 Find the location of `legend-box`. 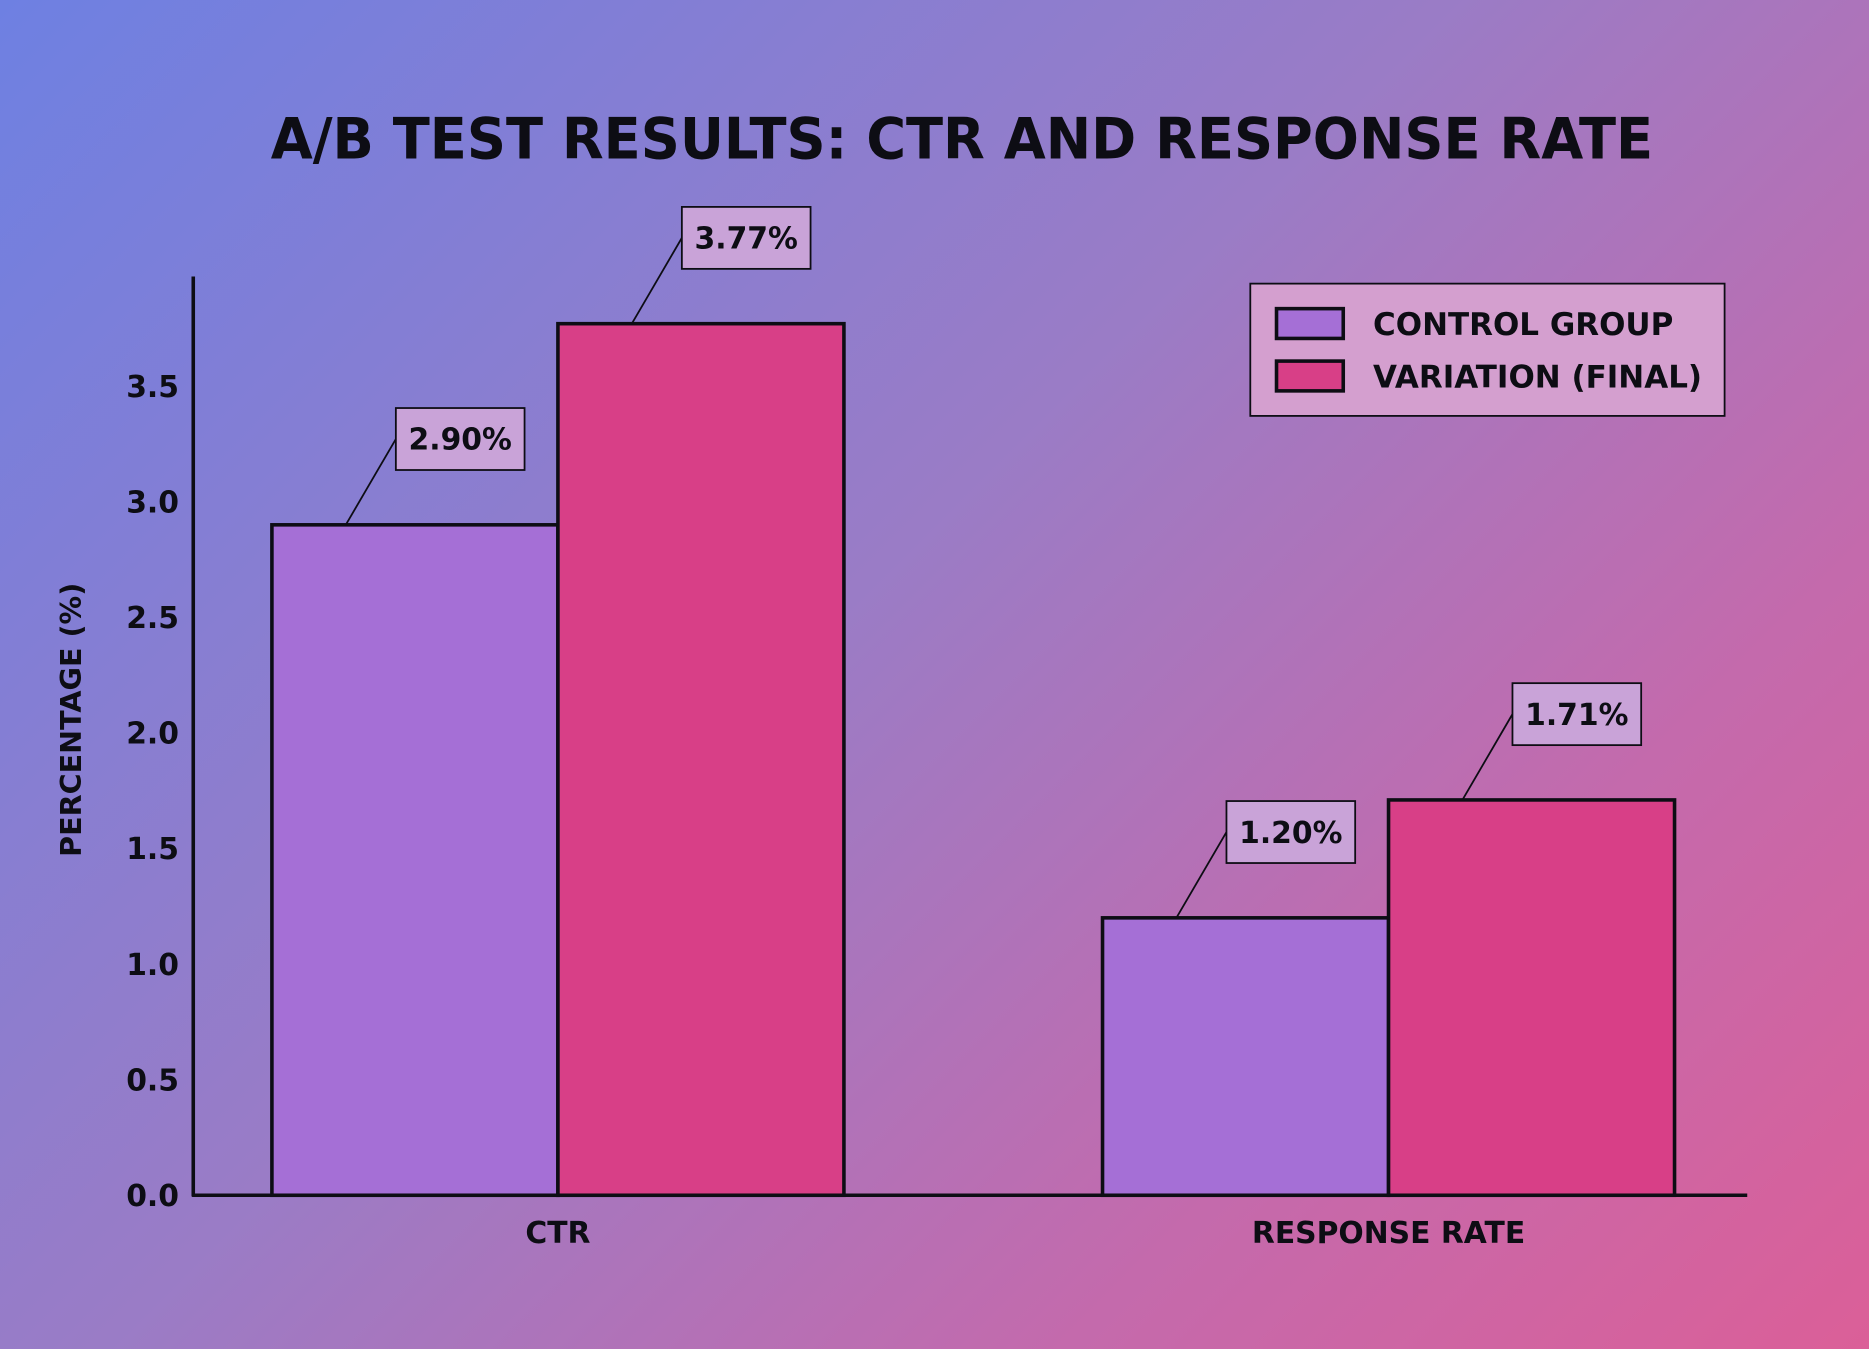

legend-box is located at coordinates (1487, 349).